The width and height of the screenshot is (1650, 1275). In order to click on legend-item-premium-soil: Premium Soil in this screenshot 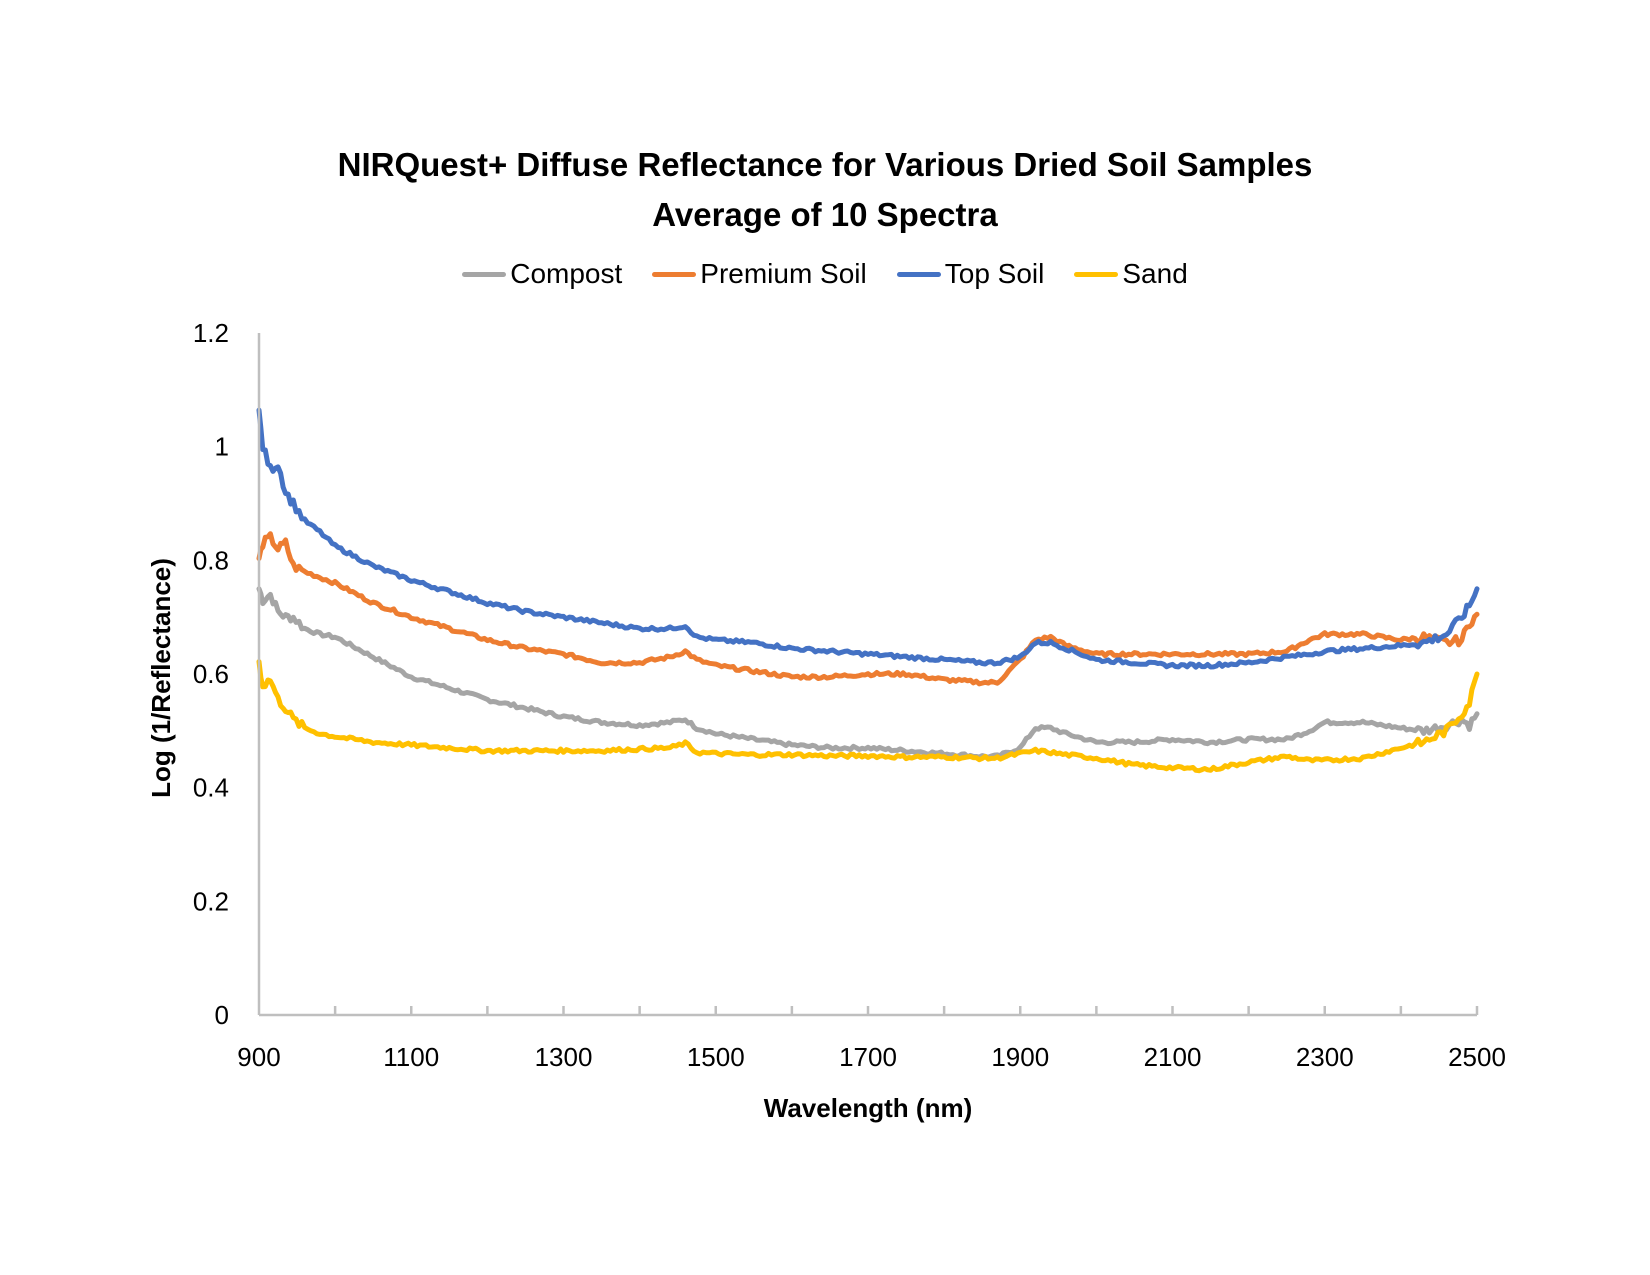, I will do `click(759, 274)`.